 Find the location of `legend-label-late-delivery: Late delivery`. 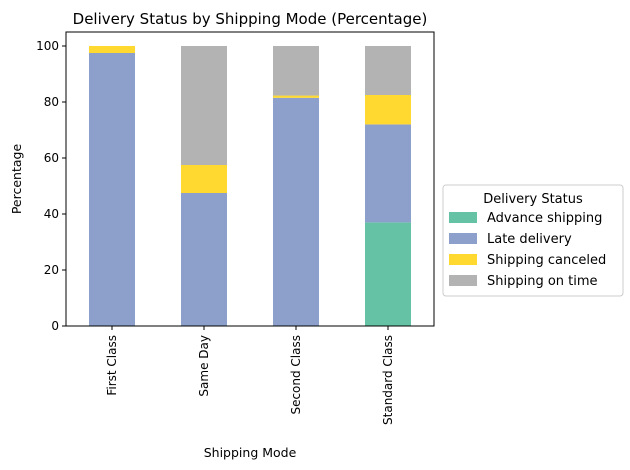

legend-label-late-delivery: Late delivery is located at coordinates (529, 239).